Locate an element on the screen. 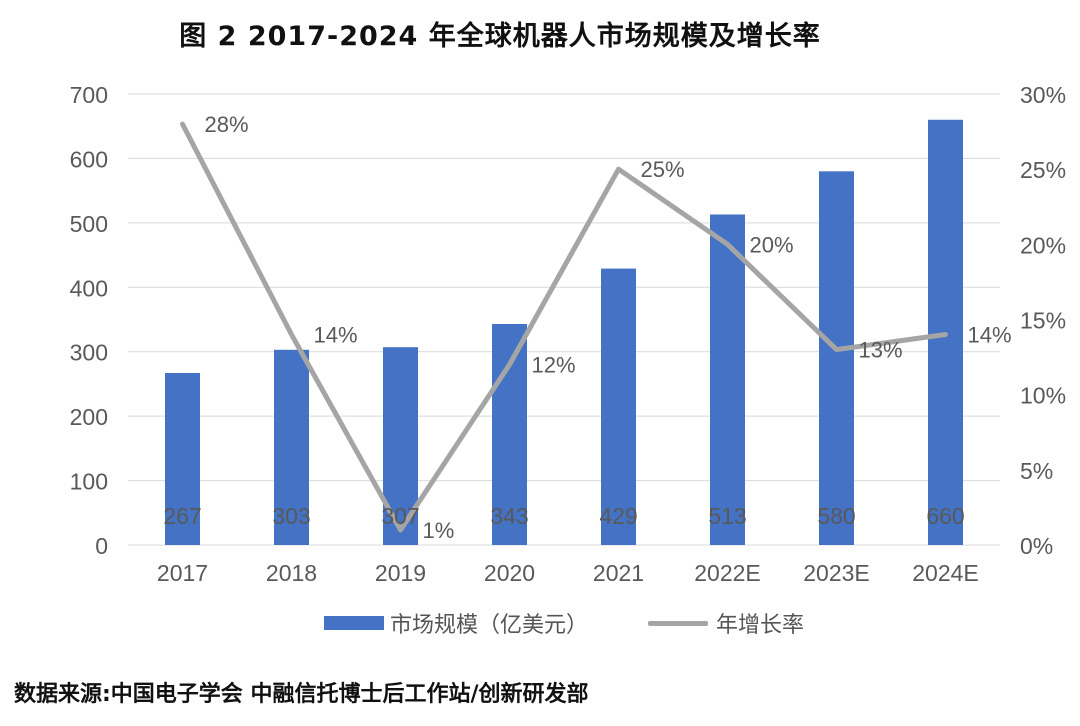 The height and width of the screenshot is (726, 1080). right-axis-tick-label: 0% is located at coordinates (1036, 546).